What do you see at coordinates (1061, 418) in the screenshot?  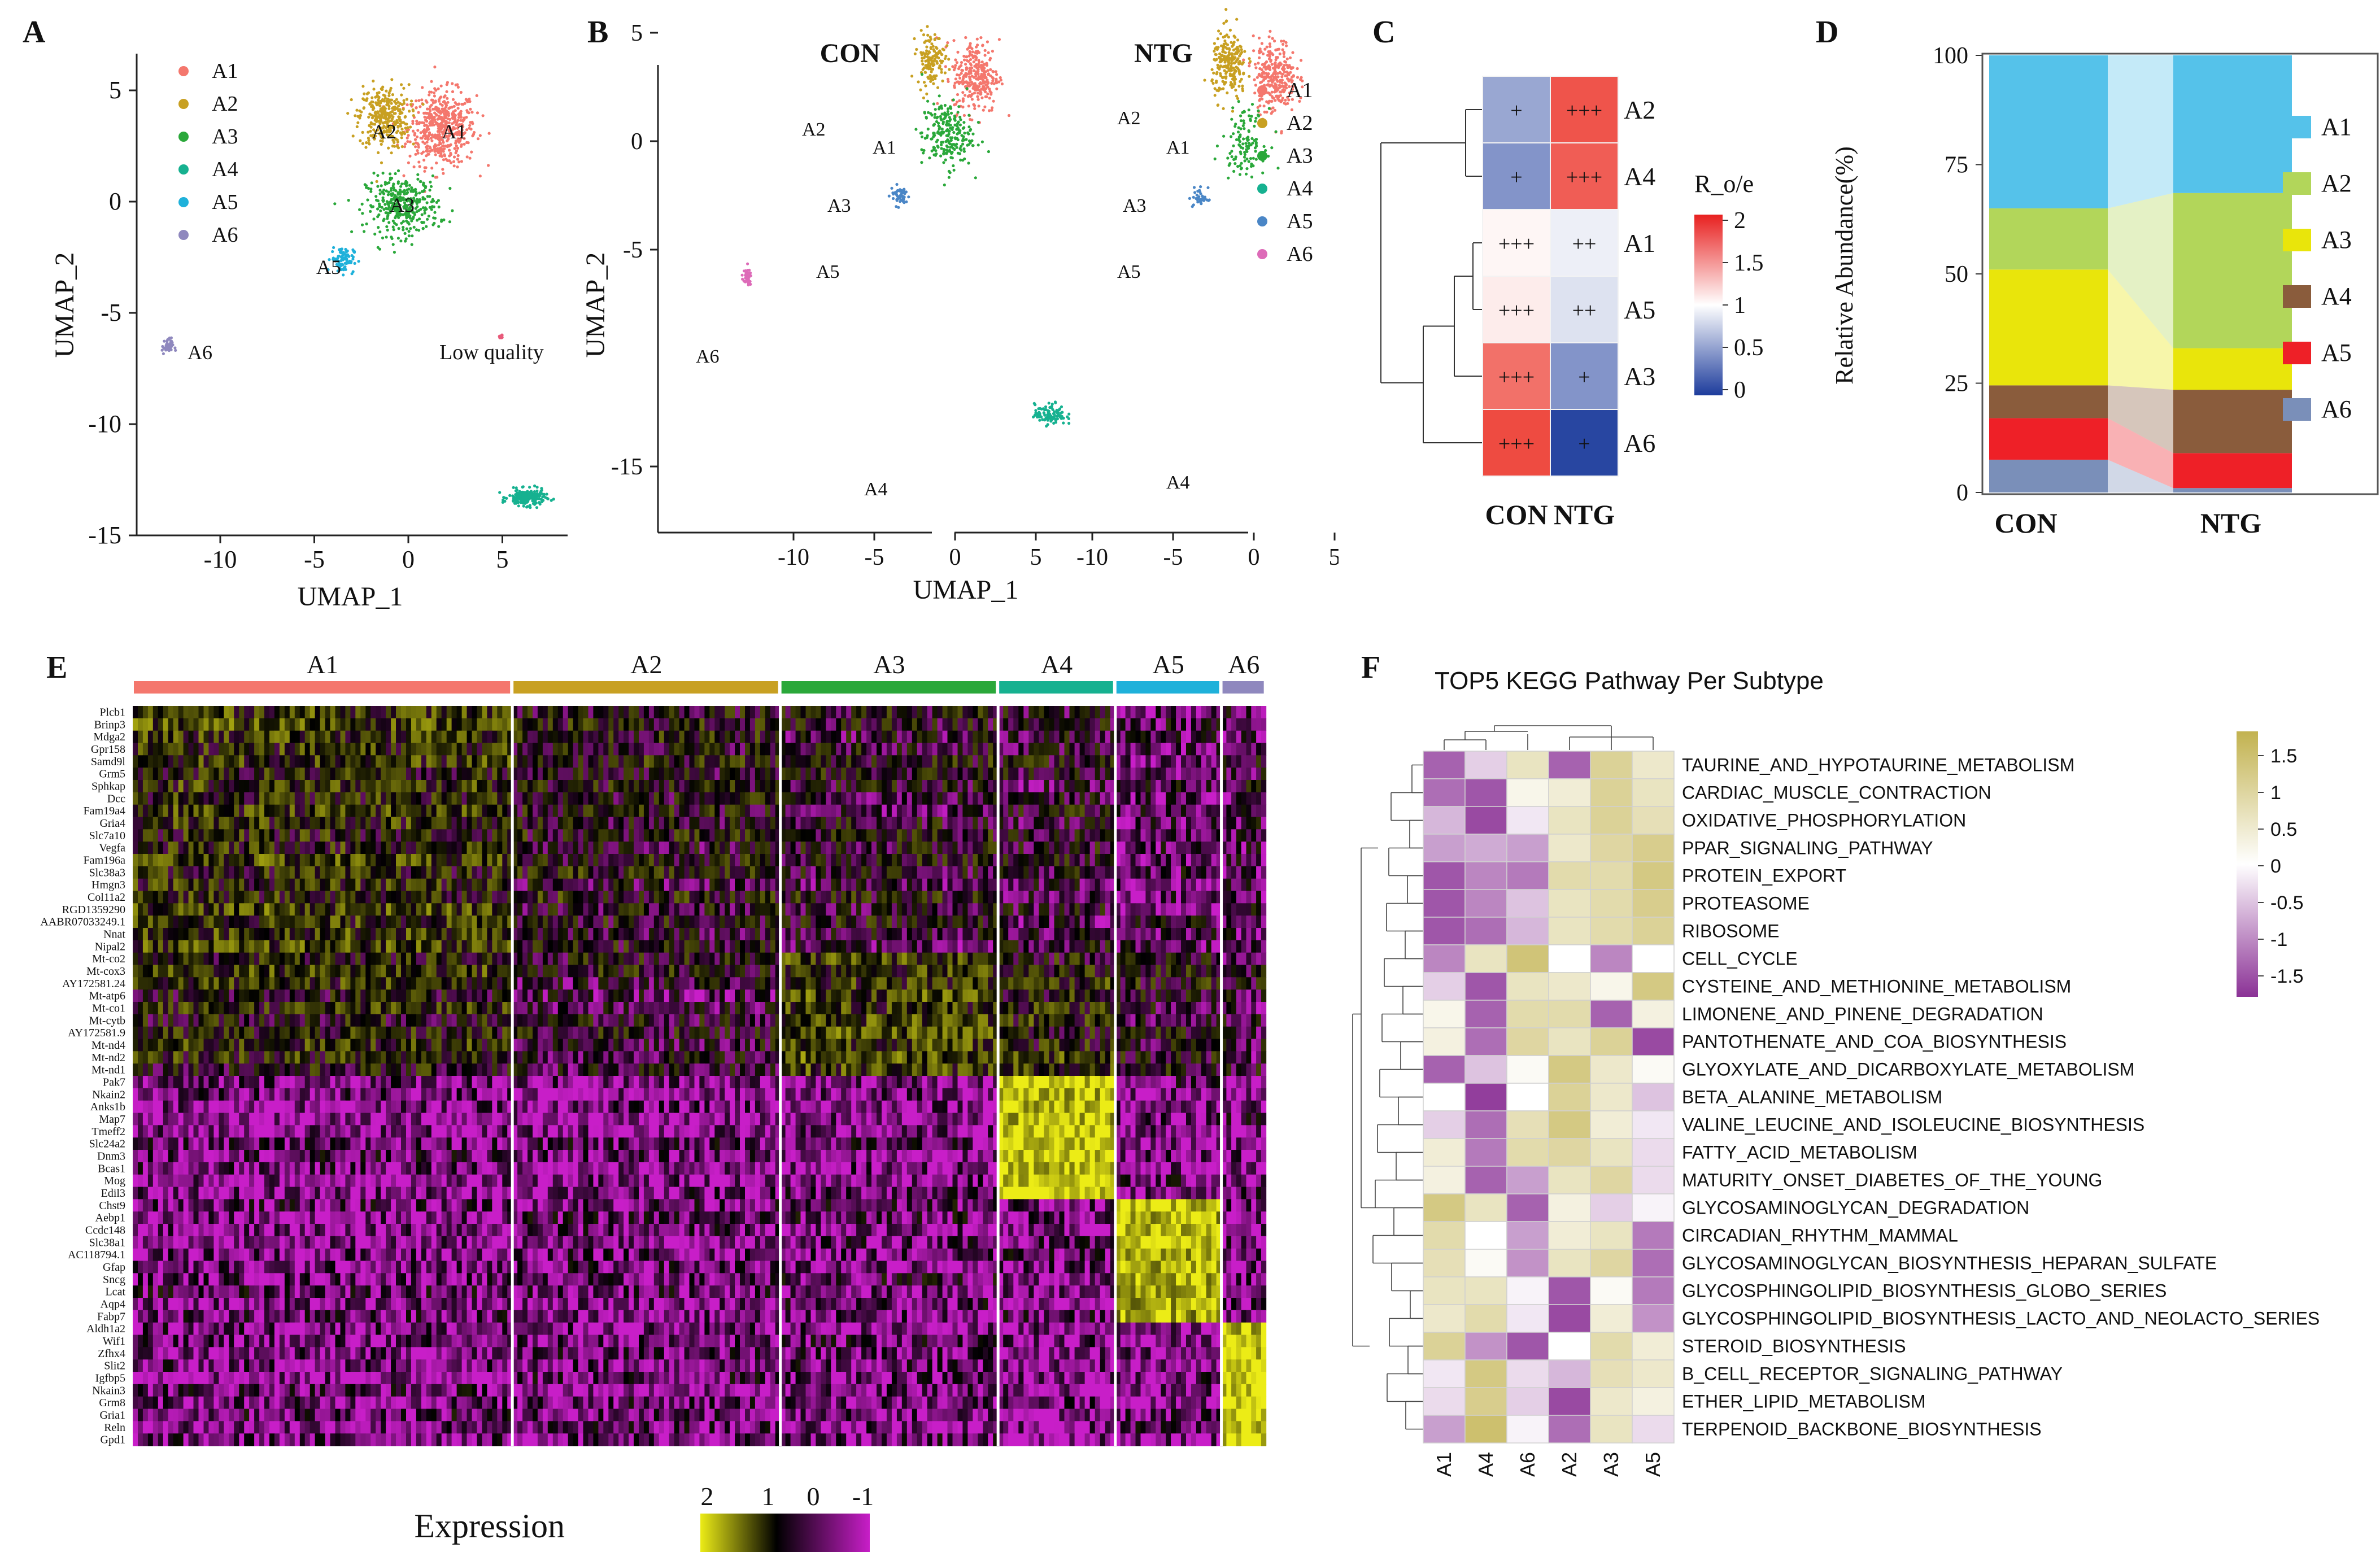 I see `b-con-point-a4` at bounding box center [1061, 418].